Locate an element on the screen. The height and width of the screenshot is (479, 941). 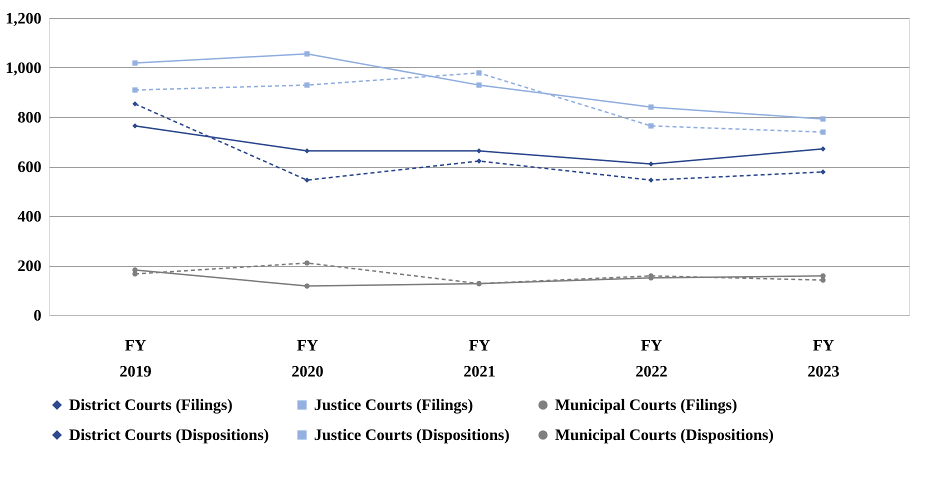
legend-label: Justice Courts (Filings) is located at coordinates (394, 405).